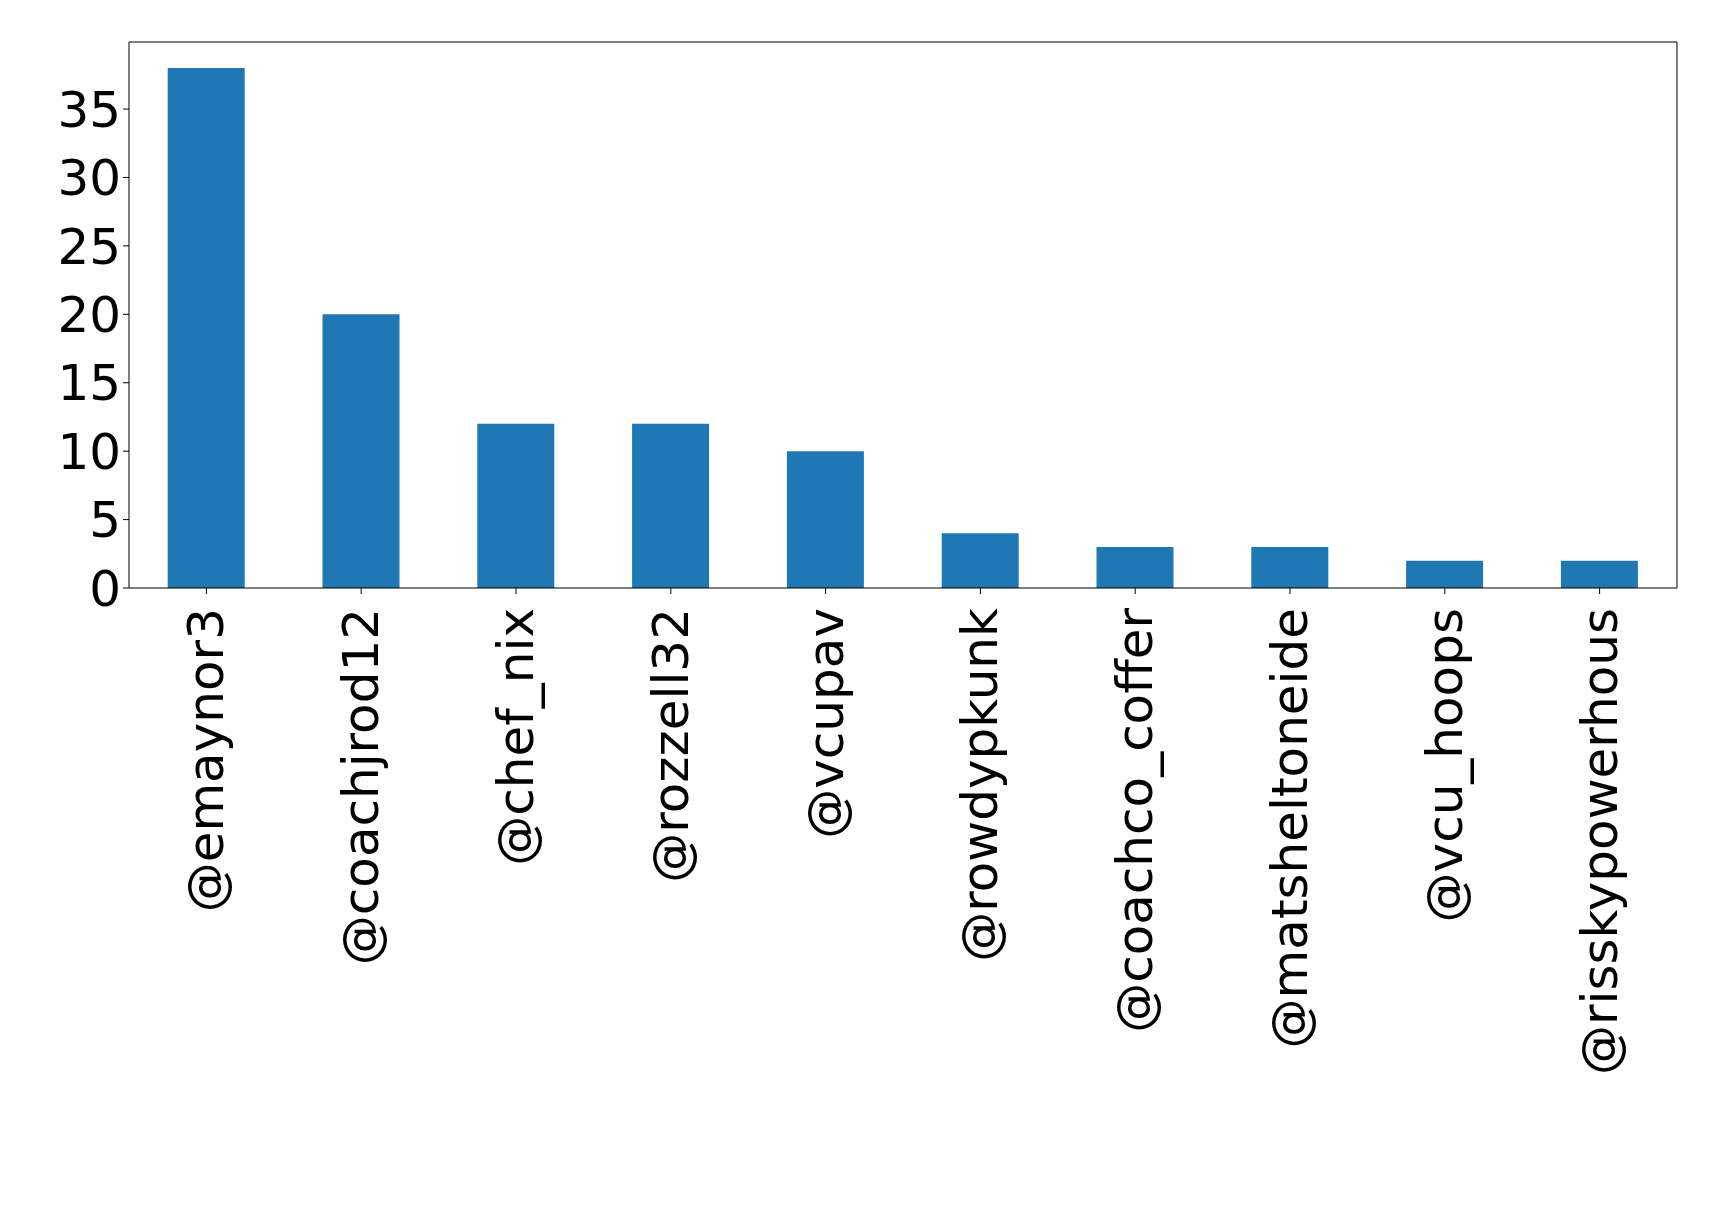 This screenshot has height=1212, width=1719. Describe the element at coordinates (105, 520) in the screenshot. I see `y-tick-label: 5` at that location.